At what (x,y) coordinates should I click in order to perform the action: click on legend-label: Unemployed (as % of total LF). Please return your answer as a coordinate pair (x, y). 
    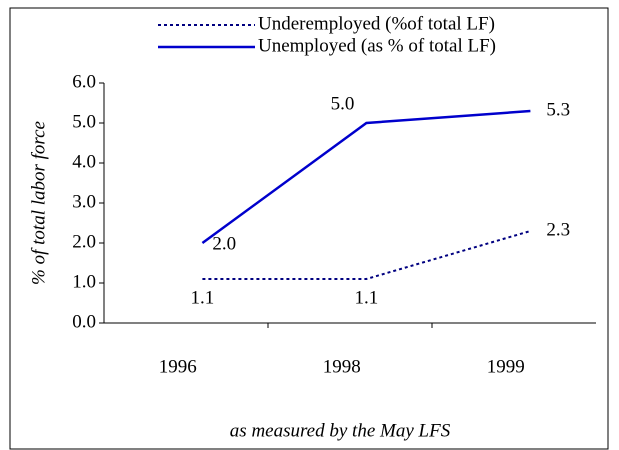
    Looking at the image, I should click on (377, 45).